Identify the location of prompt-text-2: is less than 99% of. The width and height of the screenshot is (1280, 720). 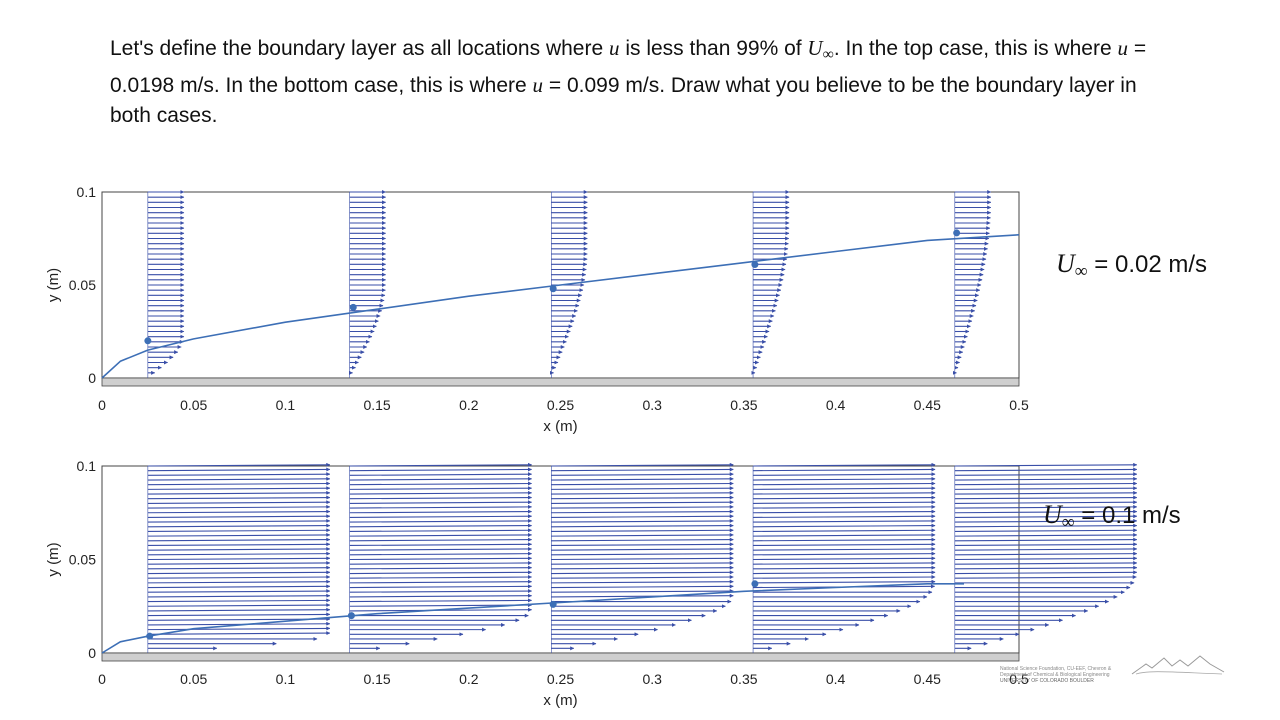
(713, 48).